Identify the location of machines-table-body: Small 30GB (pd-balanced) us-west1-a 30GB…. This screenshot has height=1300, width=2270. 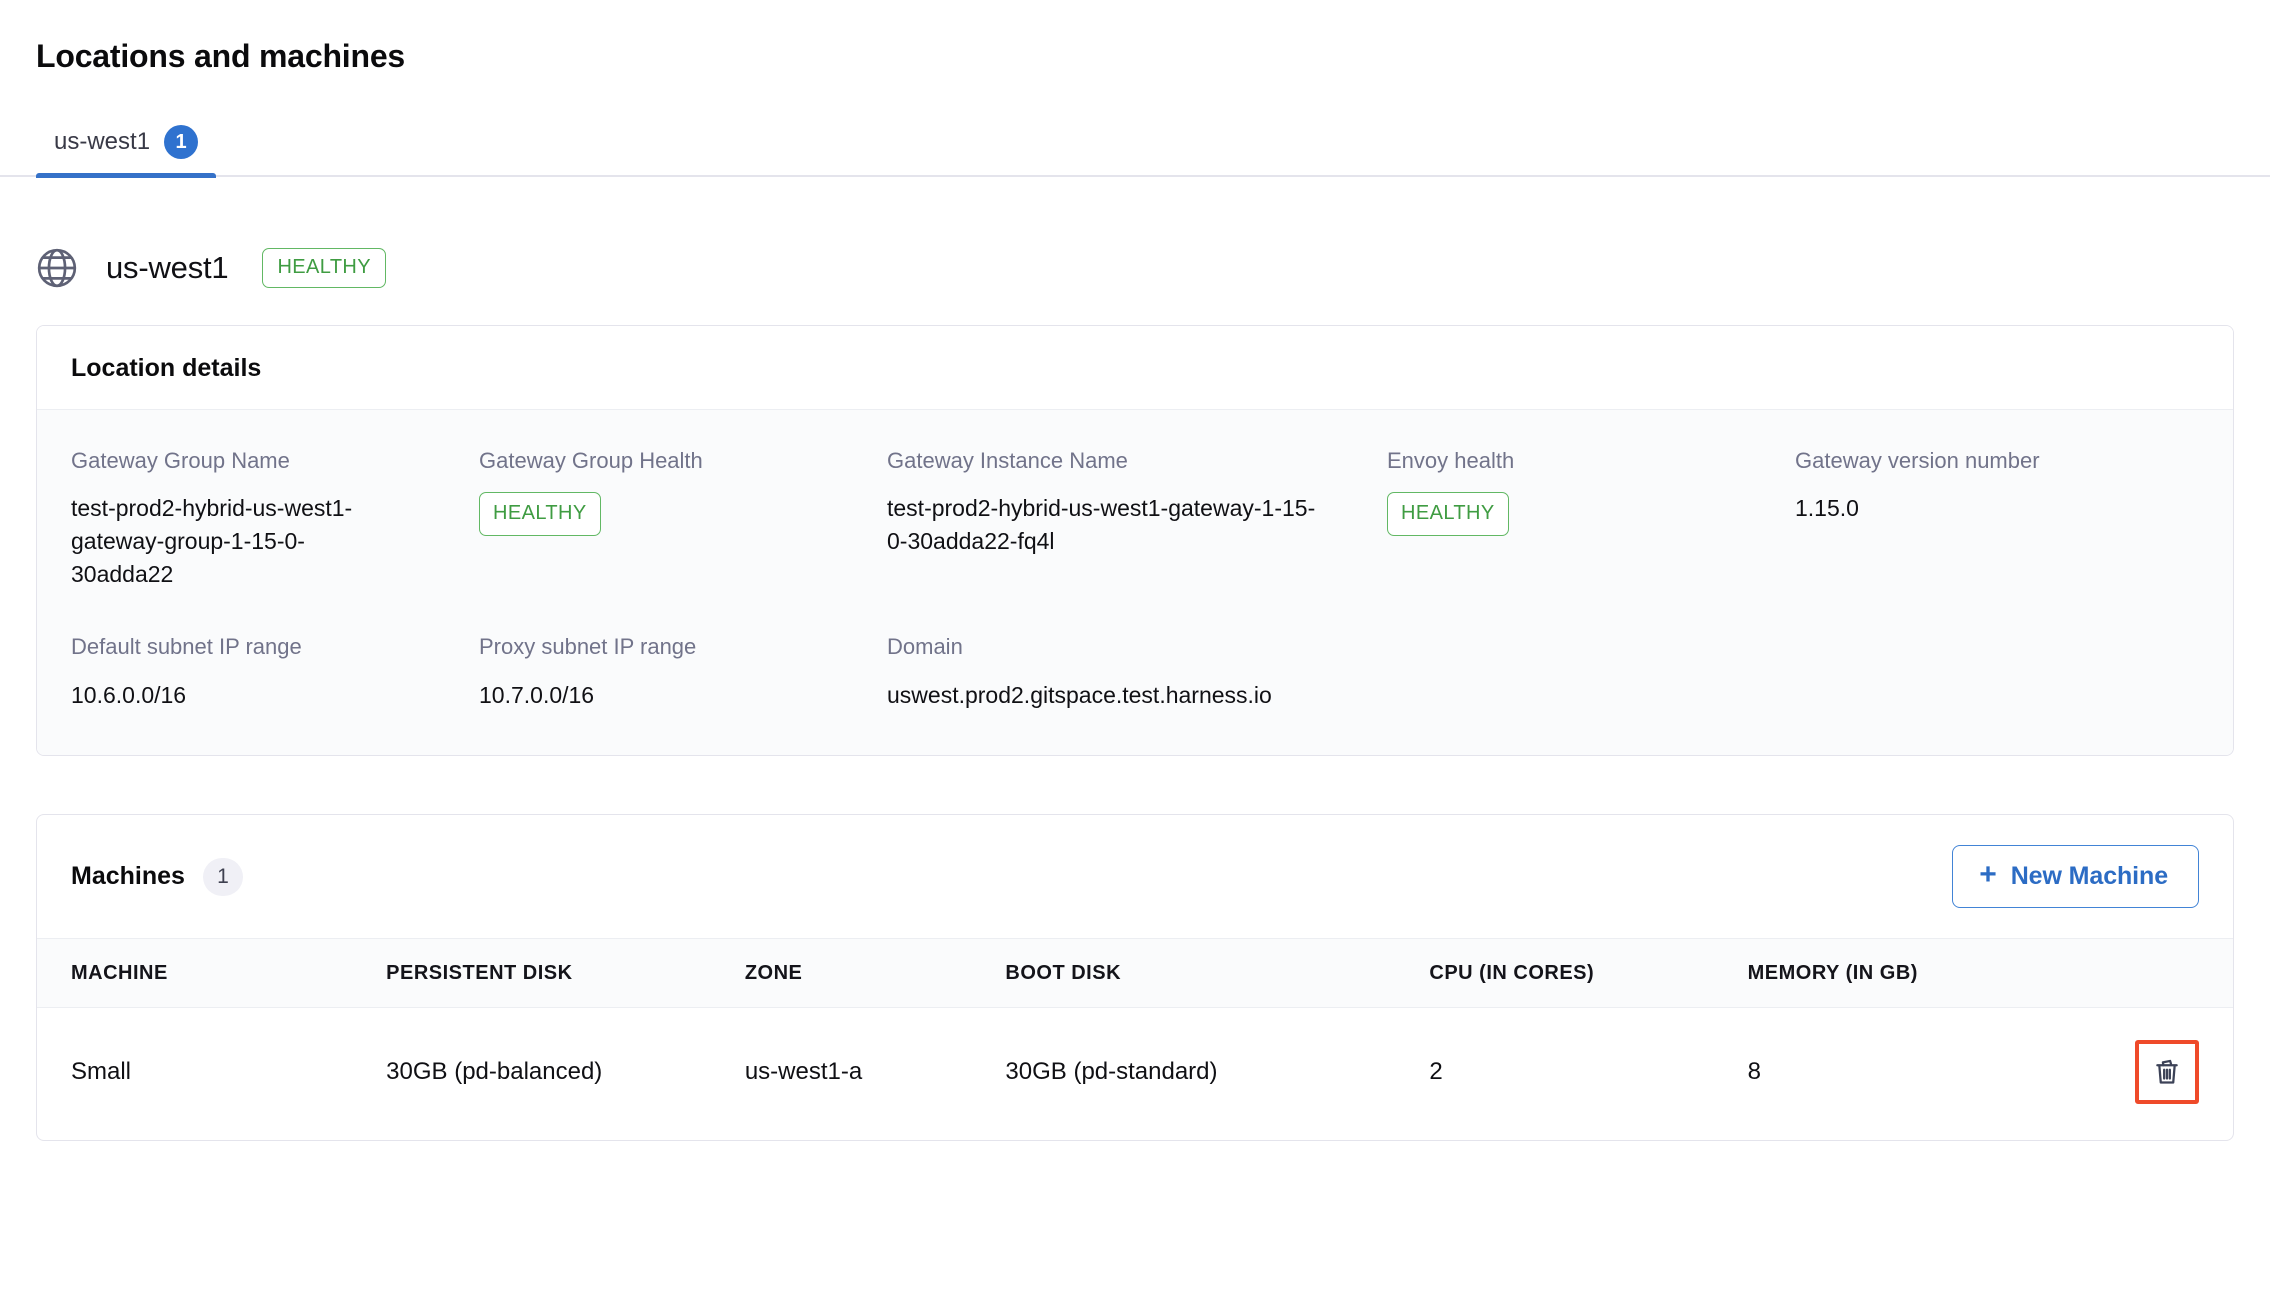
(1135, 1074).